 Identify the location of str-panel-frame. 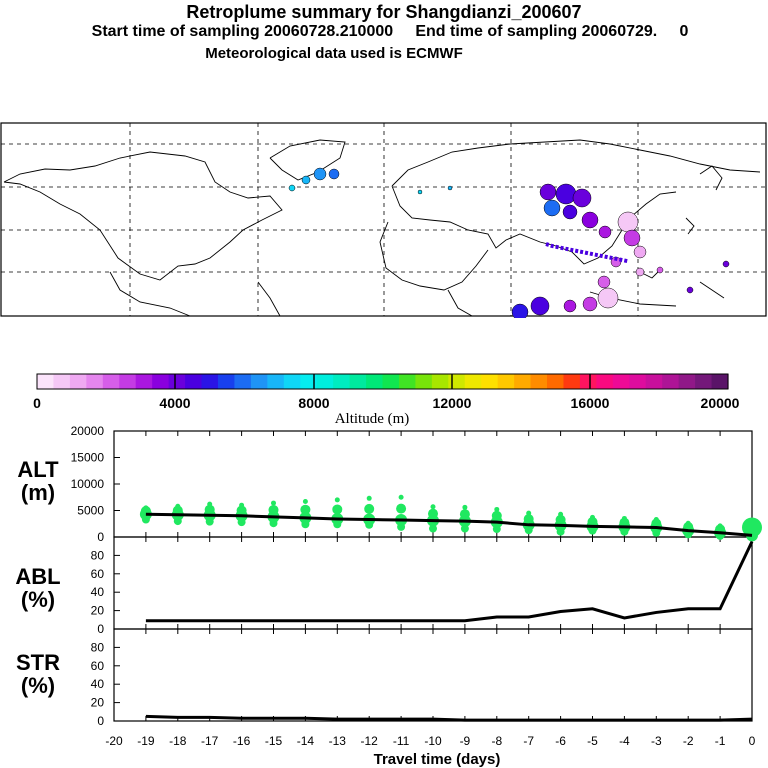
(433, 675).